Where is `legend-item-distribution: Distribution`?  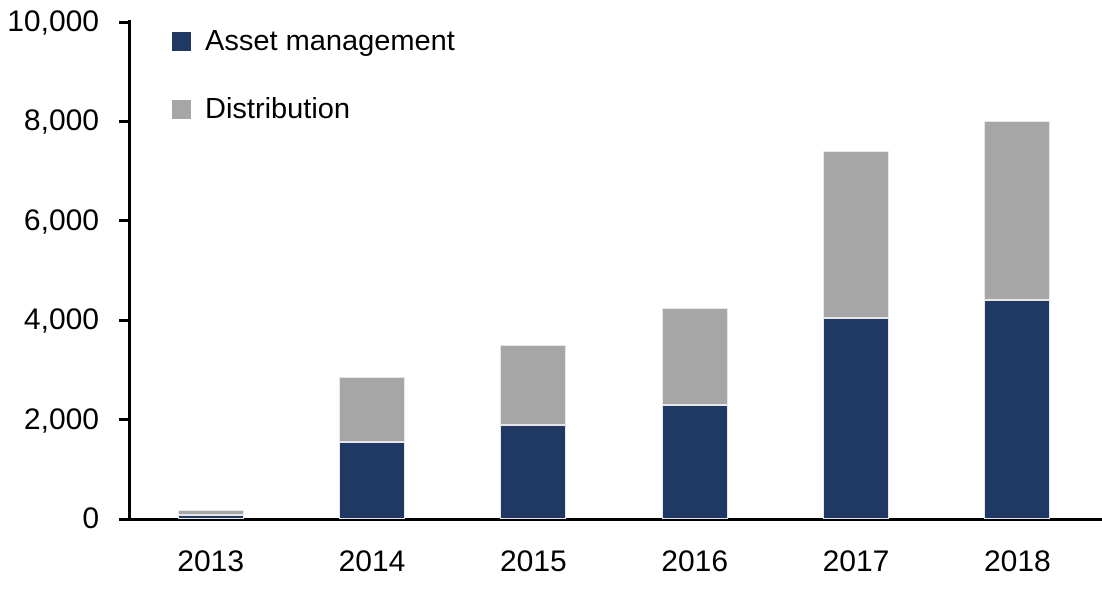
legend-item-distribution: Distribution is located at coordinates (313, 108).